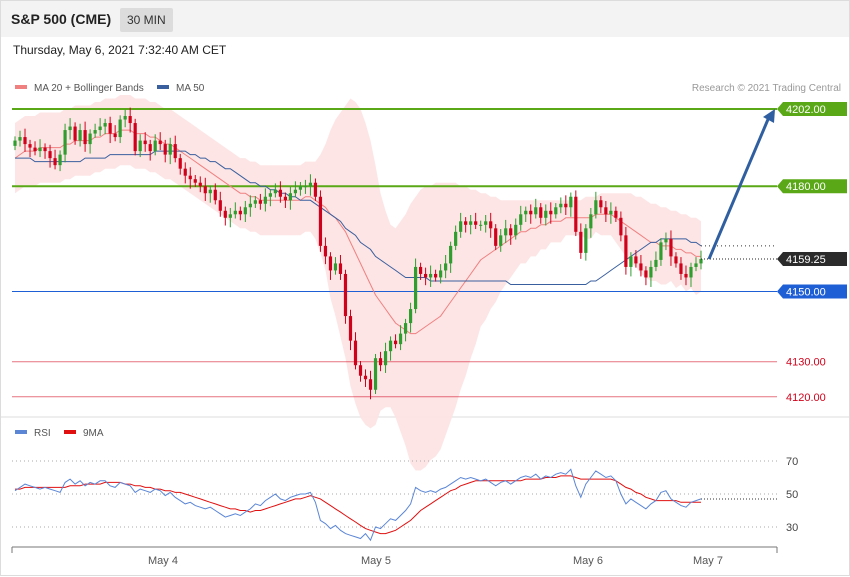 The height and width of the screenshot is (577, 850). I want to click on main-legend: MA 20 + Bollinger Bands MA 50, so click(110, 88).